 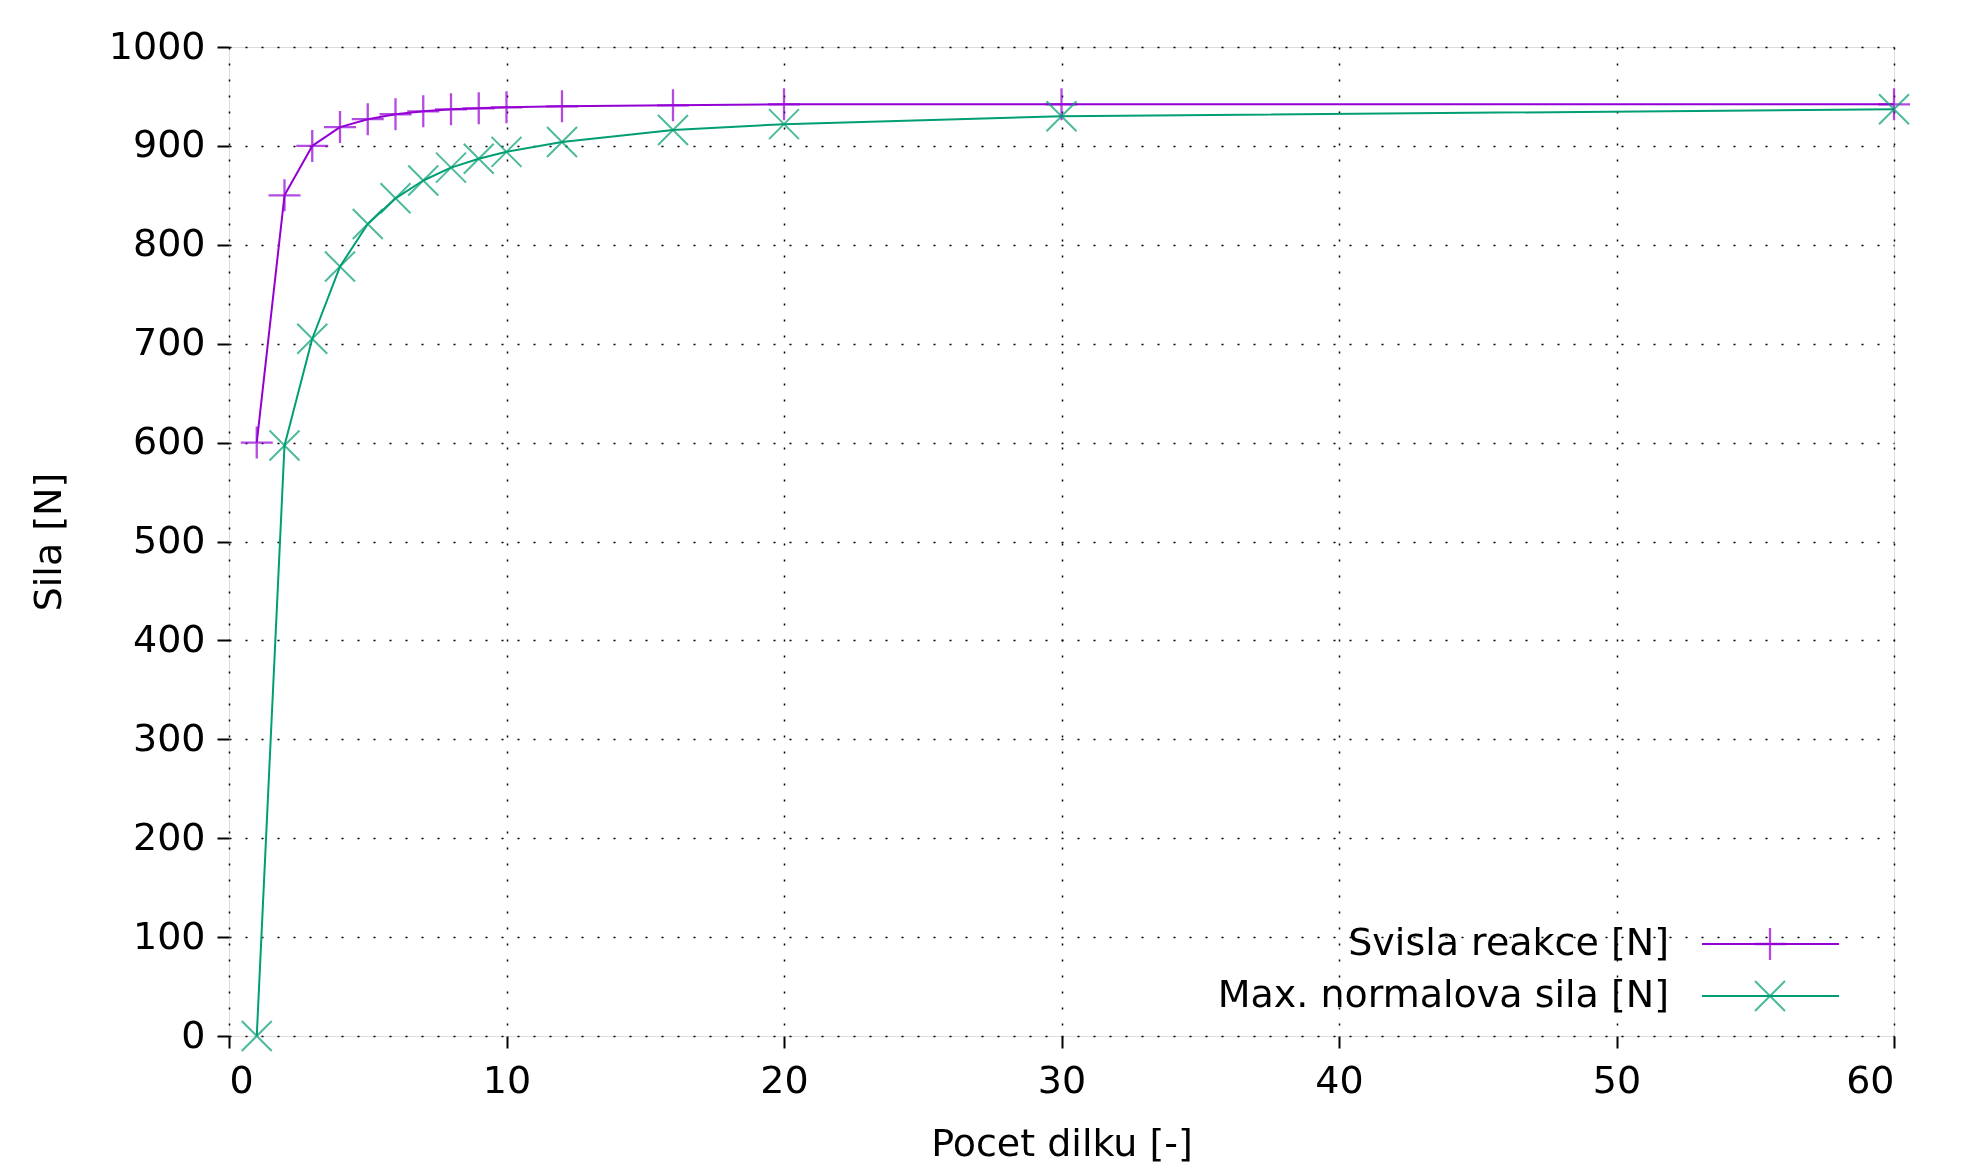 I want to click on legend-label: Max. normalova sila [N], so click(x=1443, y=994).